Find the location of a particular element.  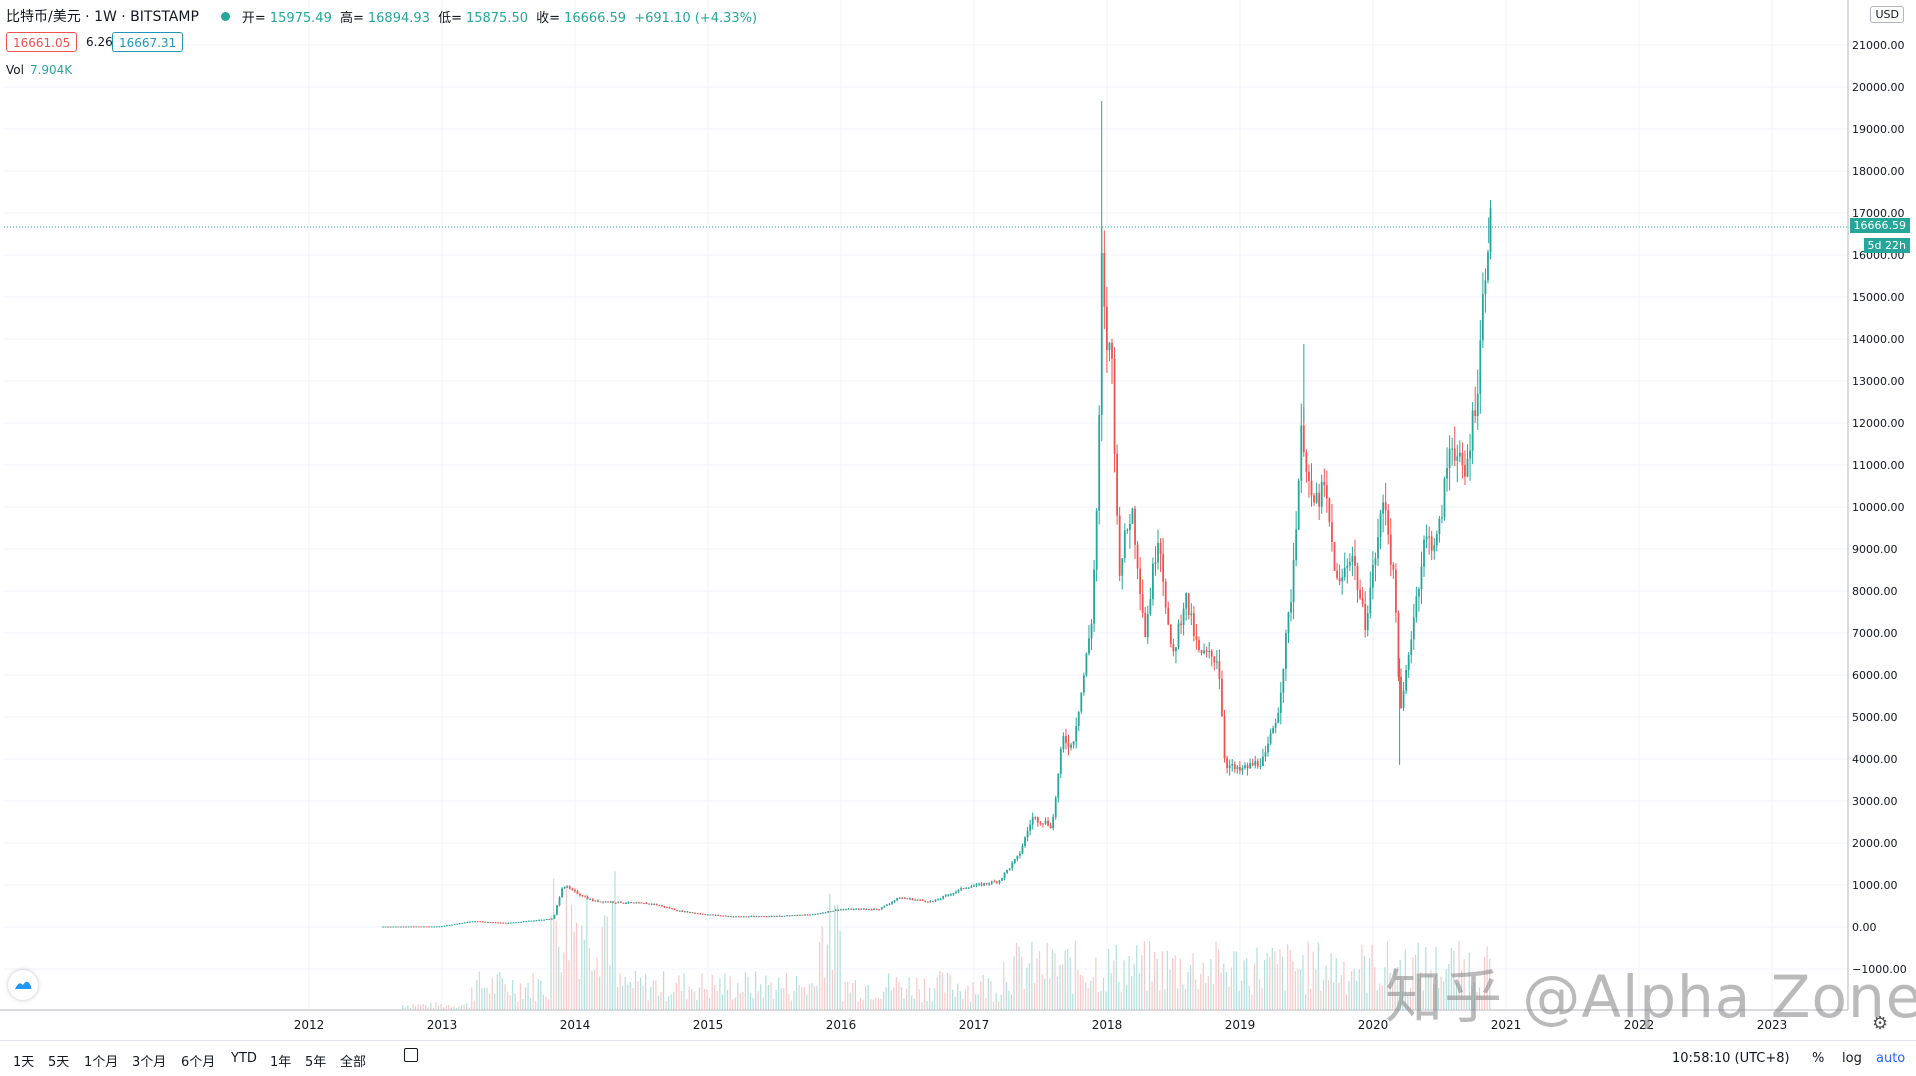

calendar-icon is located at coordinates (411, 1055).